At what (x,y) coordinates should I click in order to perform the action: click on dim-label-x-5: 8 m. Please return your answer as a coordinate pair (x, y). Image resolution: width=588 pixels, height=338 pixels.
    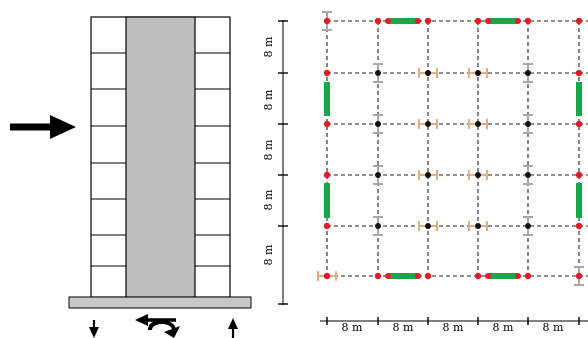
    Looking at the image, I should click on (553, 327).